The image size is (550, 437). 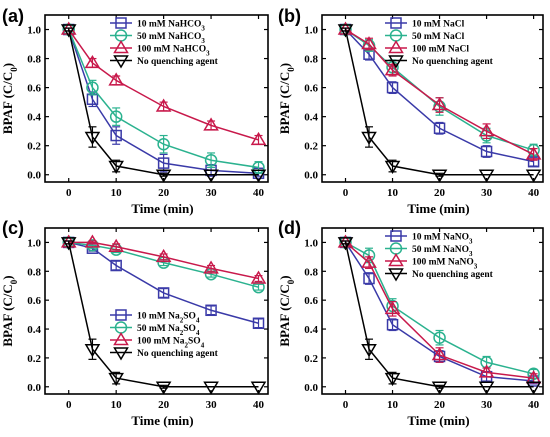 What do you see at coordinates (284, 65) in the screenshot?
I see `y-axis-title-end: )` at bounding box center [284, 65].